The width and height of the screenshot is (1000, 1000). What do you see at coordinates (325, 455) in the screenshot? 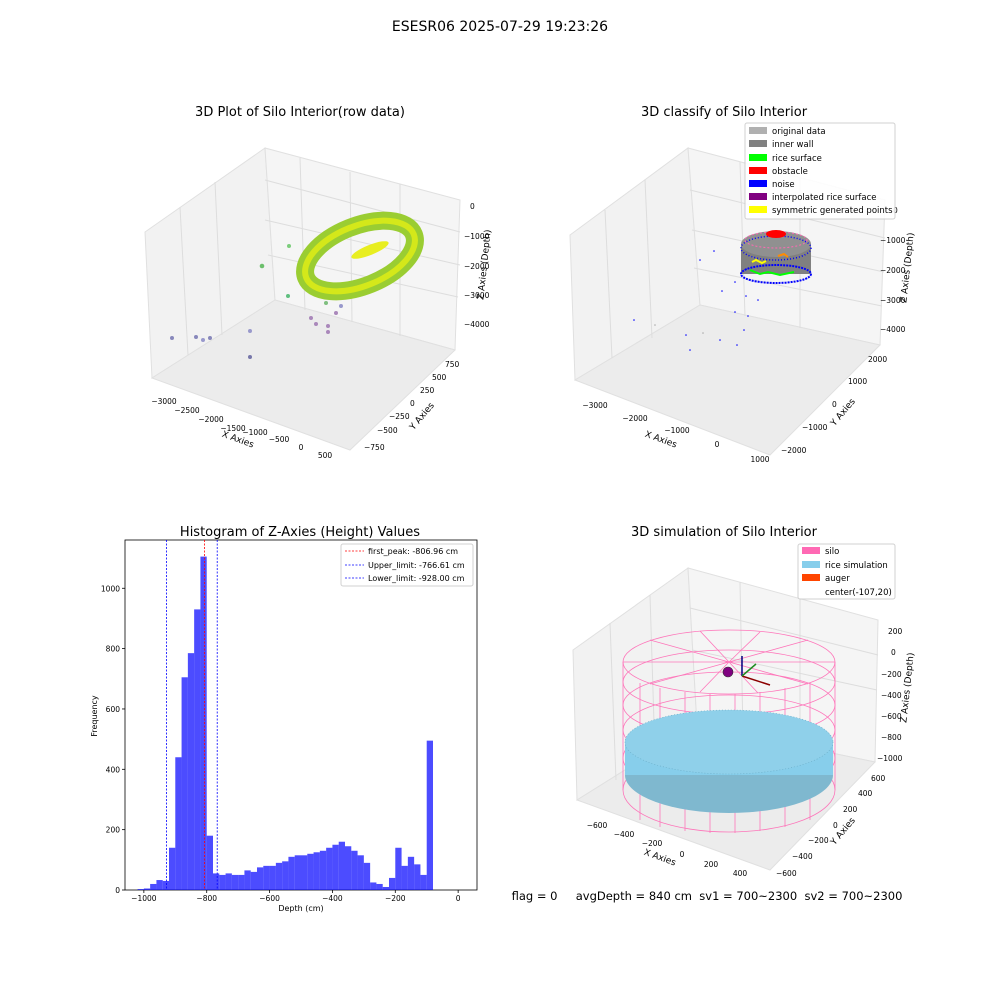
I see `panel-raw-x-tick: 500` at bounding box center [325, 455].